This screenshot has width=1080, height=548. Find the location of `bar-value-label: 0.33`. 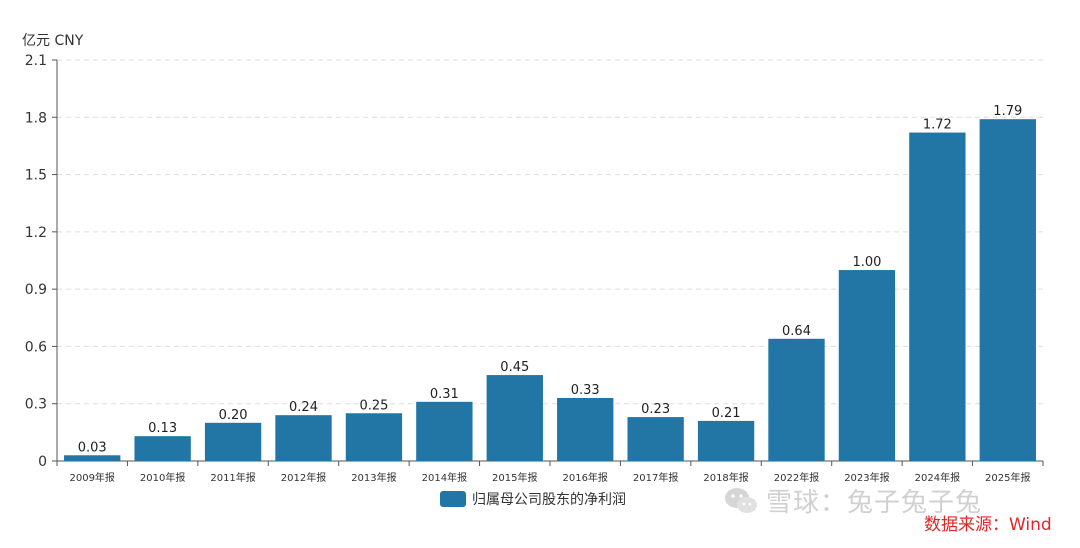

bar-value-label: 0.33 is located at coordinates (585, 390).